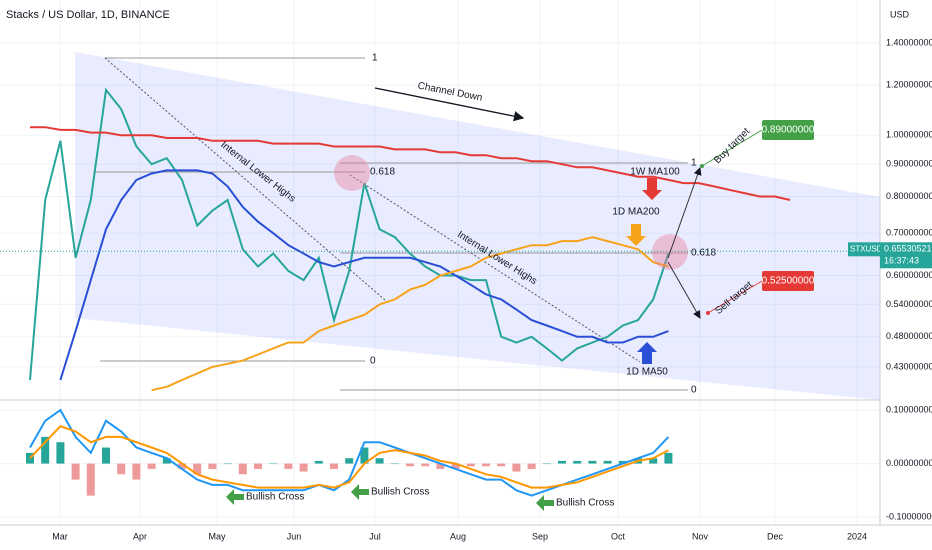 The image size is (932, 550). Describe the element at coordinates (647, 372) in the screenshot. I see `annotation: 1D MA50` at that location.